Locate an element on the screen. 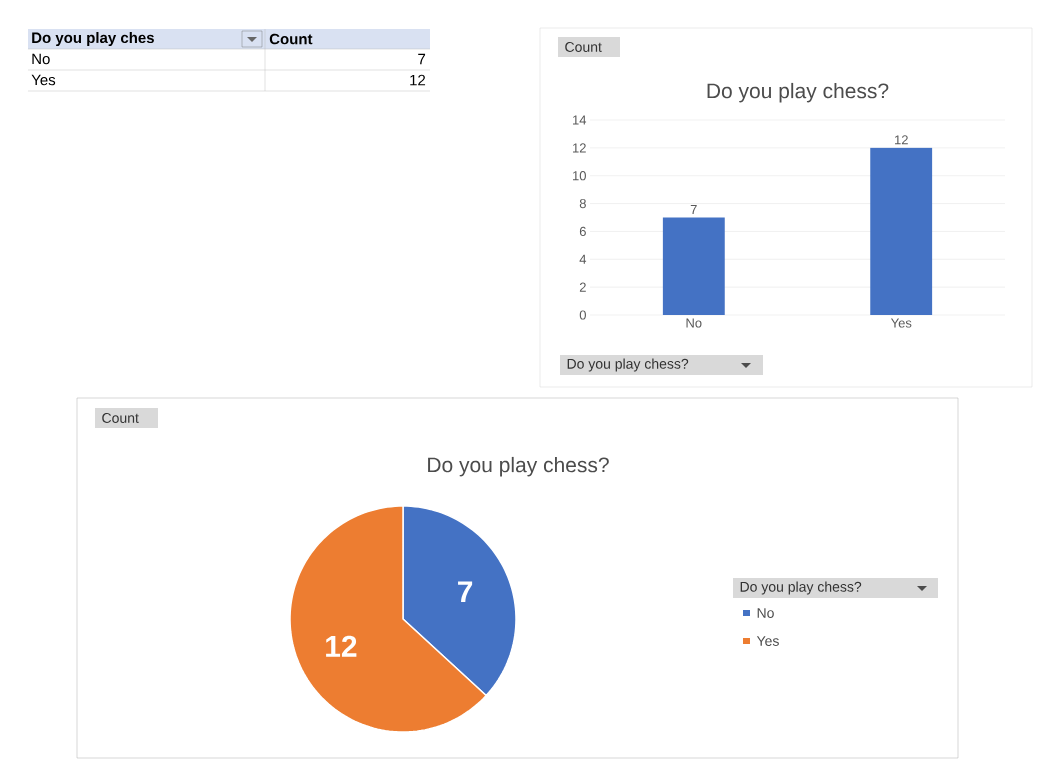  text: Yes is located at coordinates (43, 80).